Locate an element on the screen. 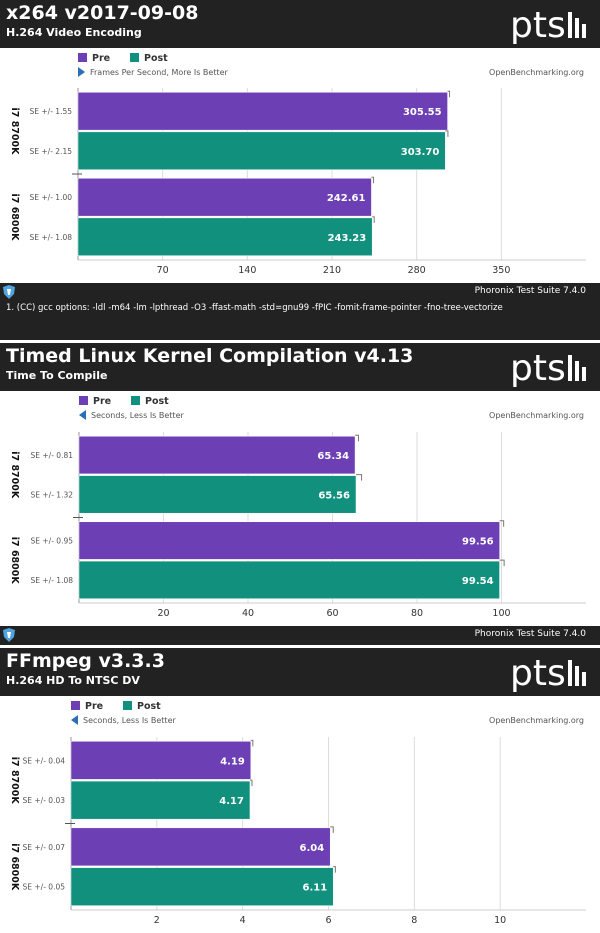 The width and height of the screenshot is (600, 933). se-label: SE +/- 1.32 is located at coordinates (52, 494).